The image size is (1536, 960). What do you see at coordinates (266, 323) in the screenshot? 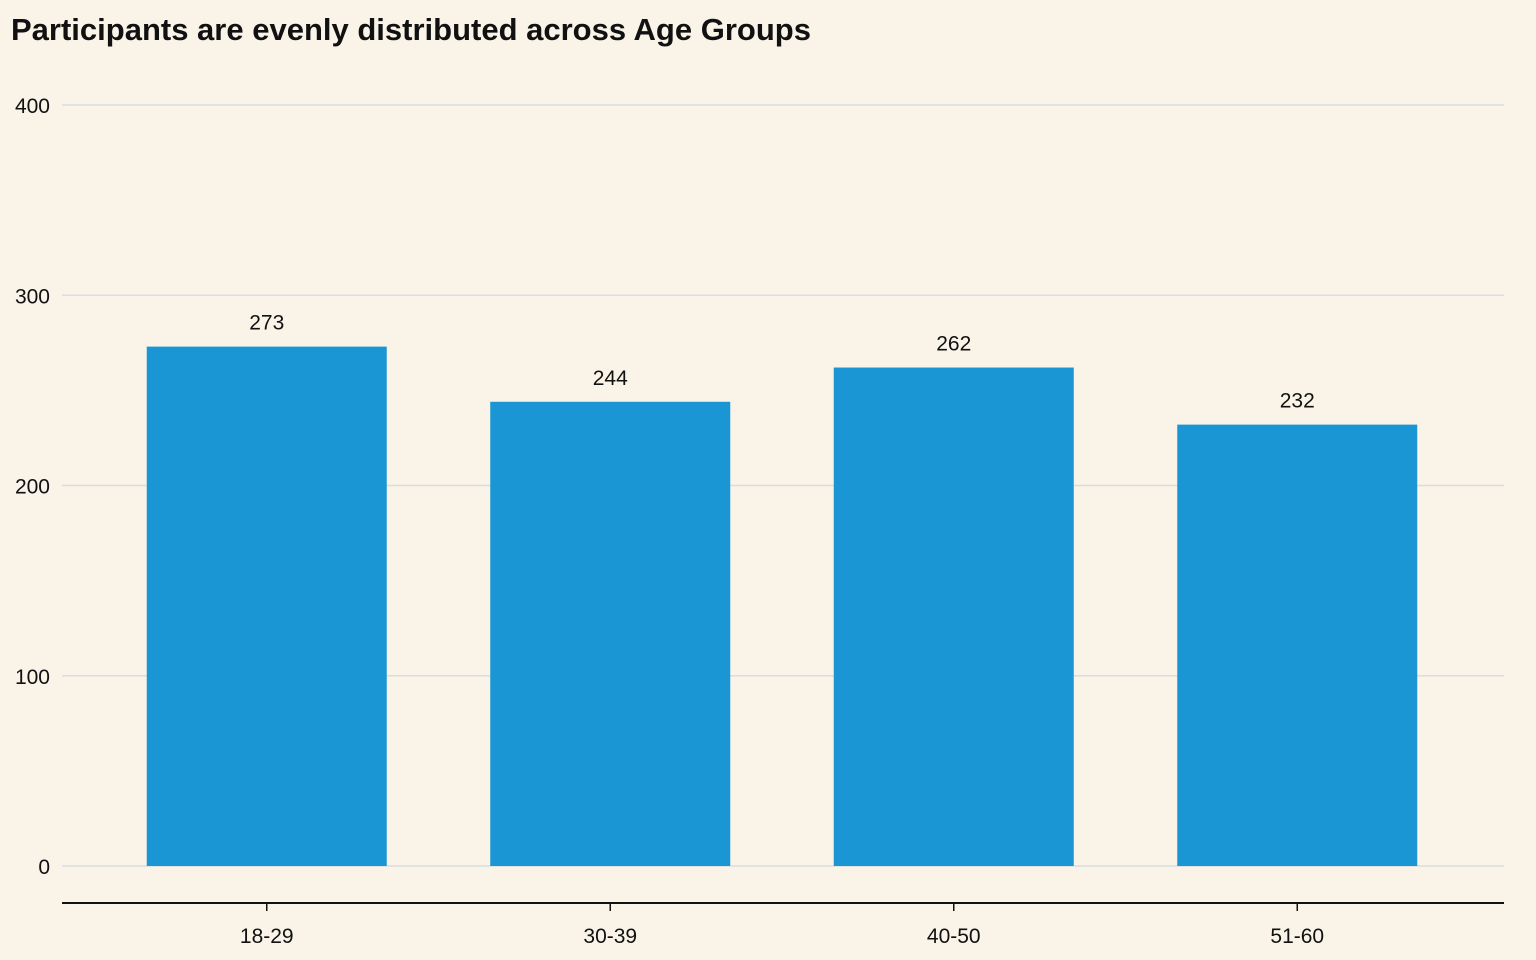
I see `data-label: 273` at bounding box center [266, 323].